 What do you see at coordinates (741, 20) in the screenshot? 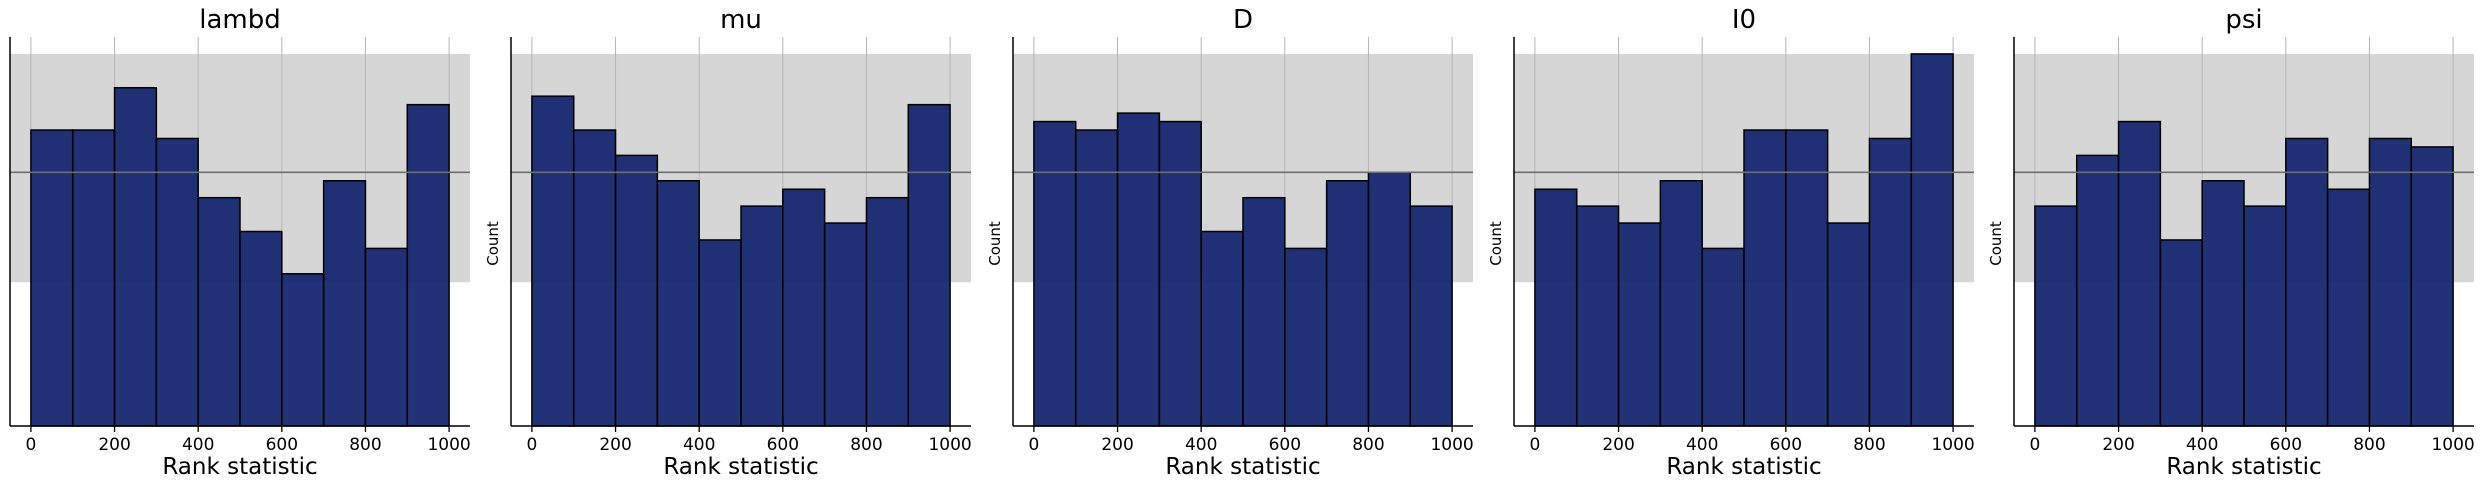
I see `panel-title: mu` at bounding box center [741, 20].